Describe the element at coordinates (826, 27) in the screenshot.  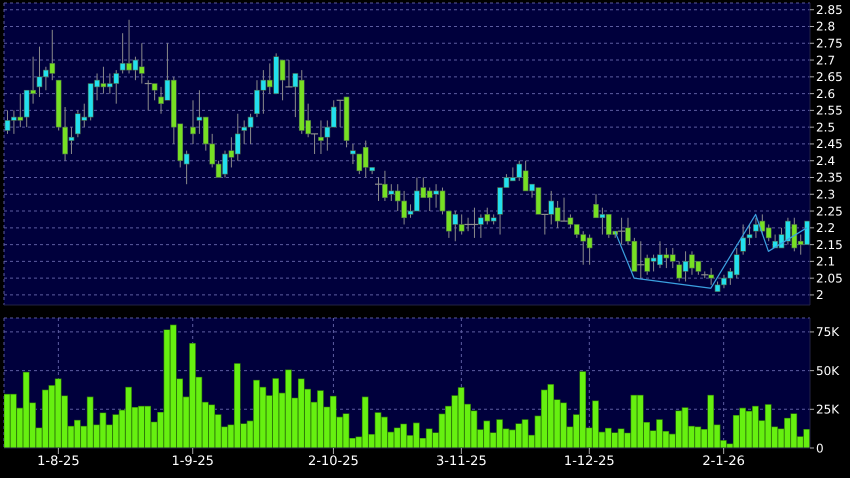
I see `y-tick-label: 2.8` at that location.